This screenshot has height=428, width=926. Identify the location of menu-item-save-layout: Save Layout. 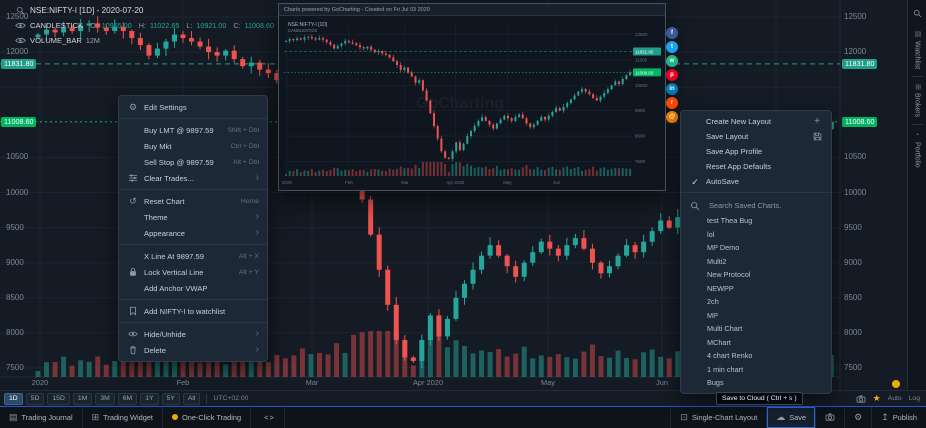
(756, 136).